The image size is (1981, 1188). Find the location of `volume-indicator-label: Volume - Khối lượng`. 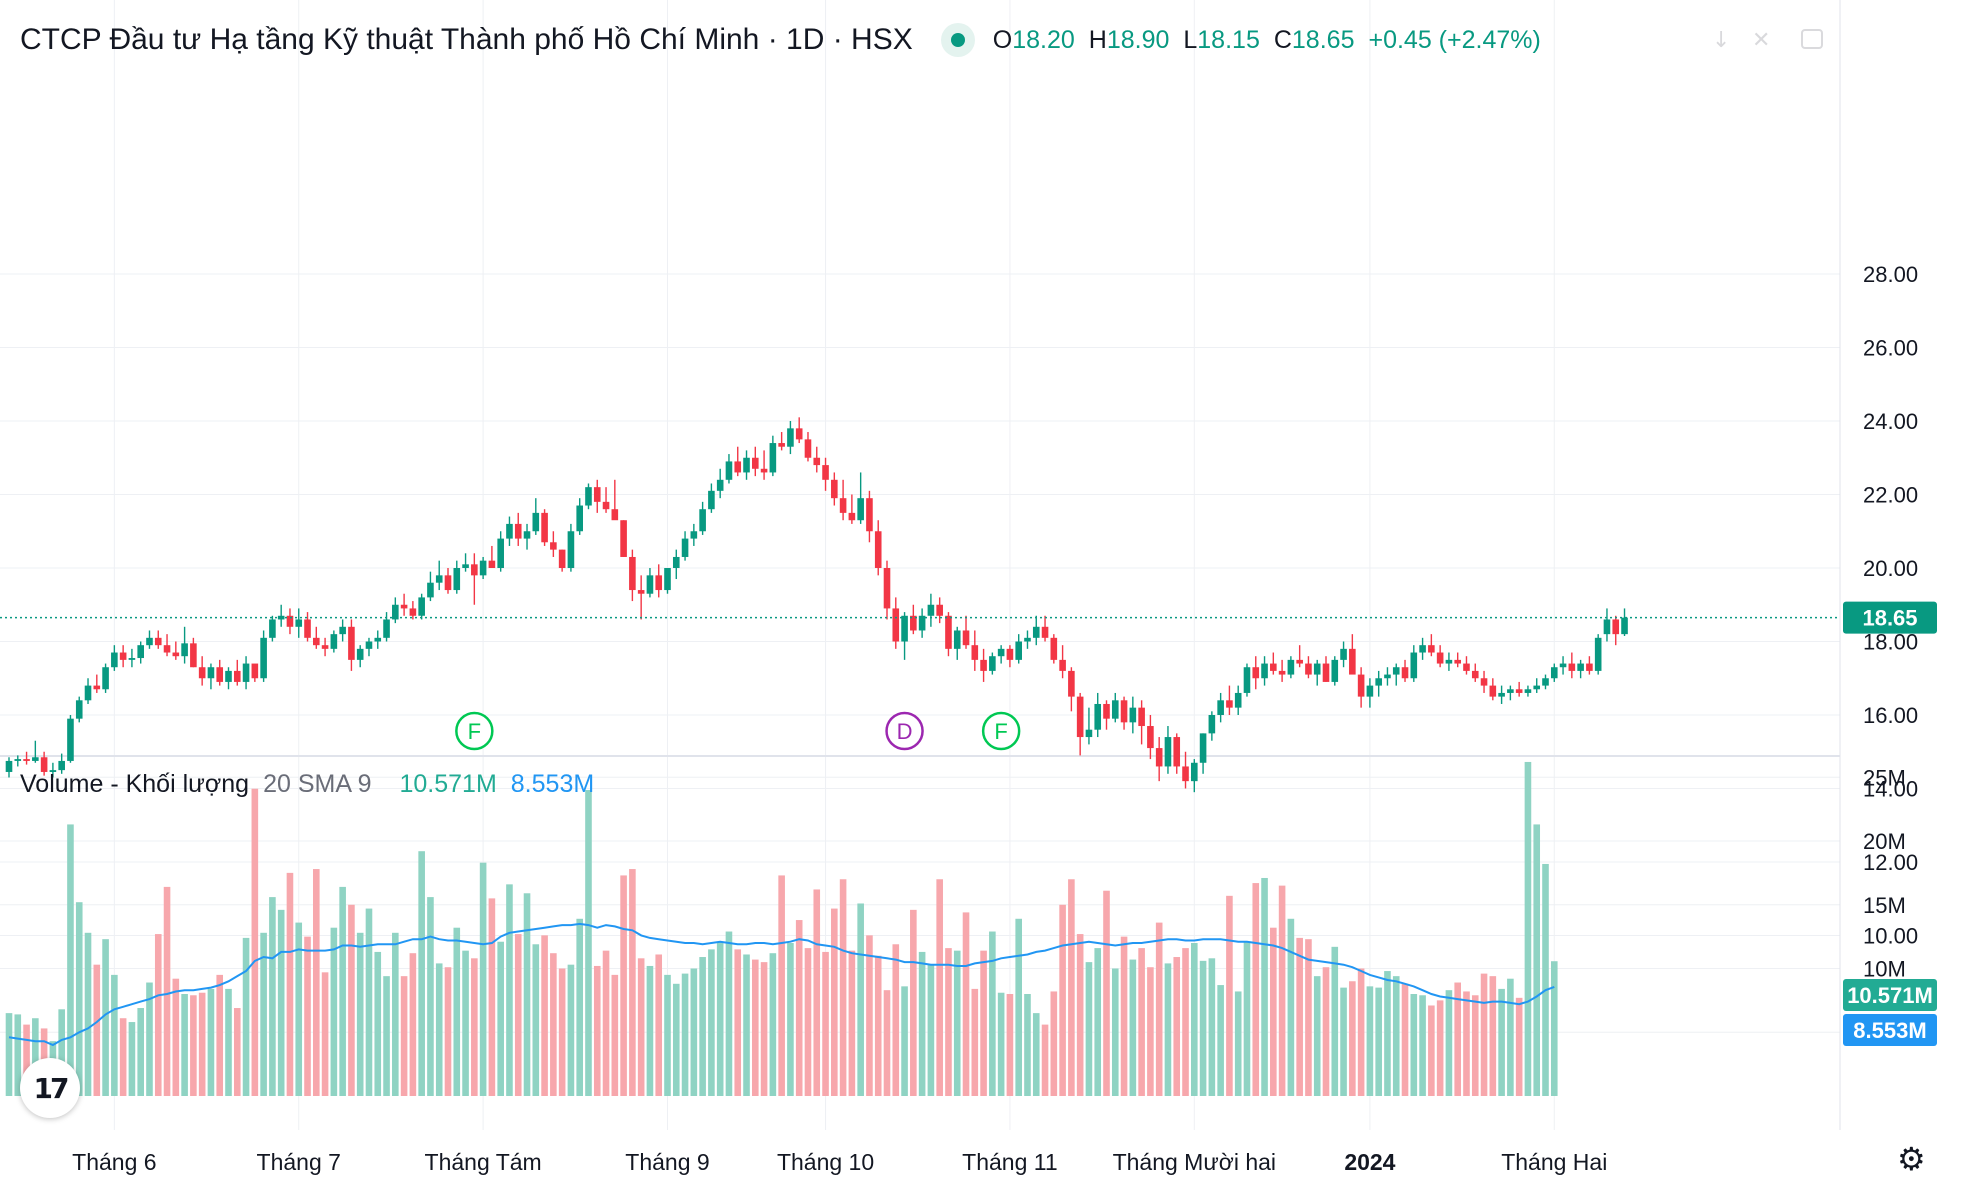

volume-indicator-label: Volume - Khối lượng is located at coordinates (135, 784).